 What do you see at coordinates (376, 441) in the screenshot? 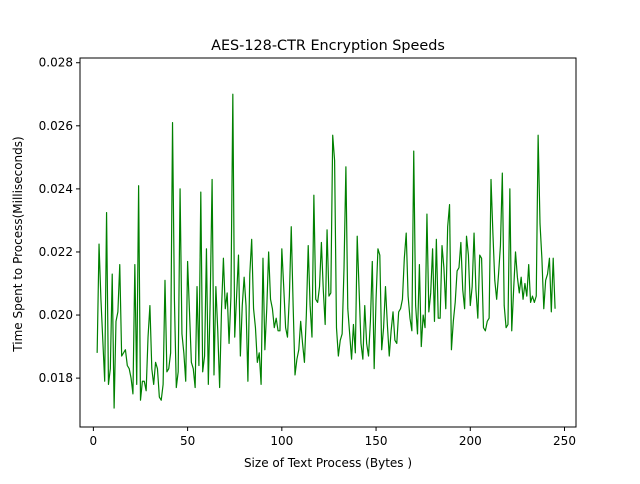
I see `x-tick-label: 150` at bounding box center [376, 441].